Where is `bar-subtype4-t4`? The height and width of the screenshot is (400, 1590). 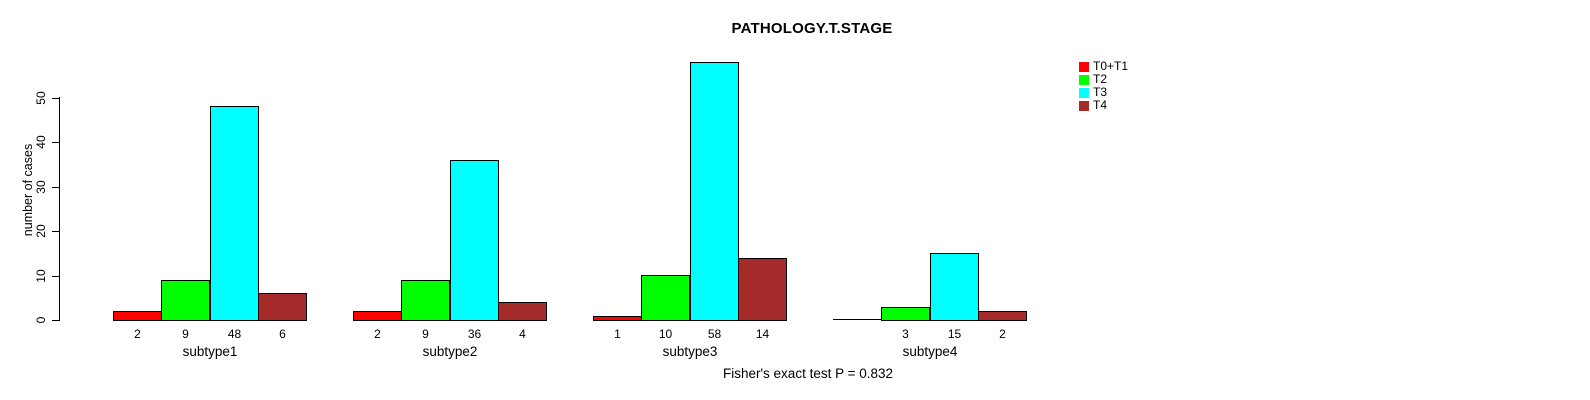 bar-subtype4-t4 is located at coordinates (1002, 316).